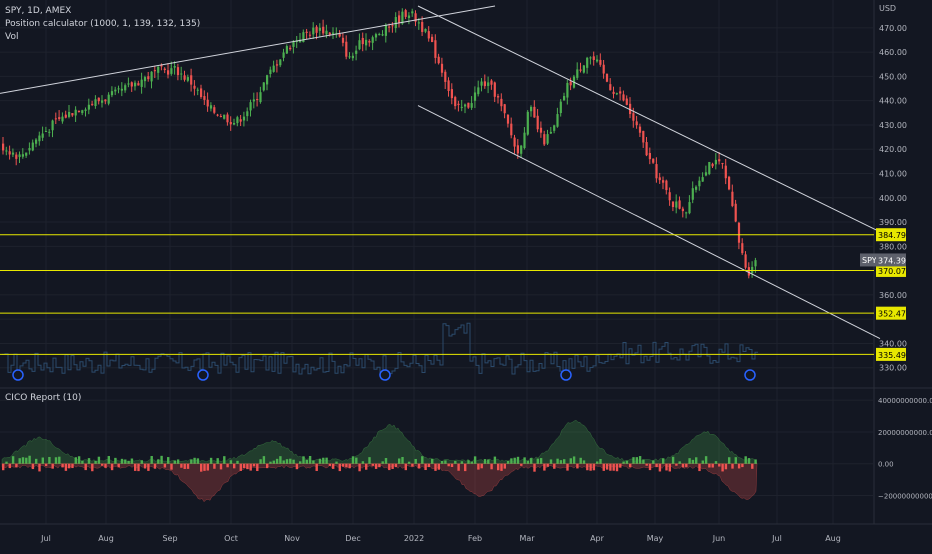  Describe the element at coordinates (169, 538) in the screenshot. I see `time-axis-label: Sep` at that location.